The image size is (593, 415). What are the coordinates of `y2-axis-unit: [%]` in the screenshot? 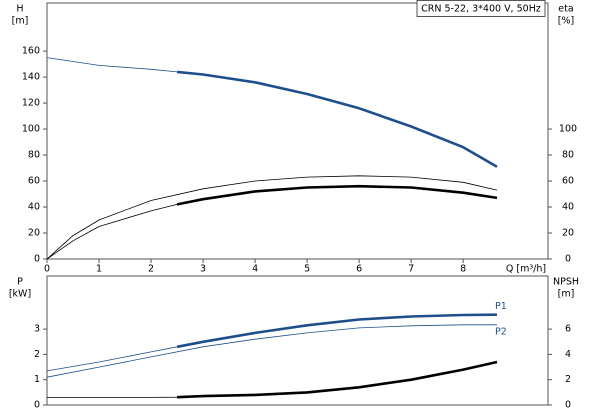 It's located at (566, 21).